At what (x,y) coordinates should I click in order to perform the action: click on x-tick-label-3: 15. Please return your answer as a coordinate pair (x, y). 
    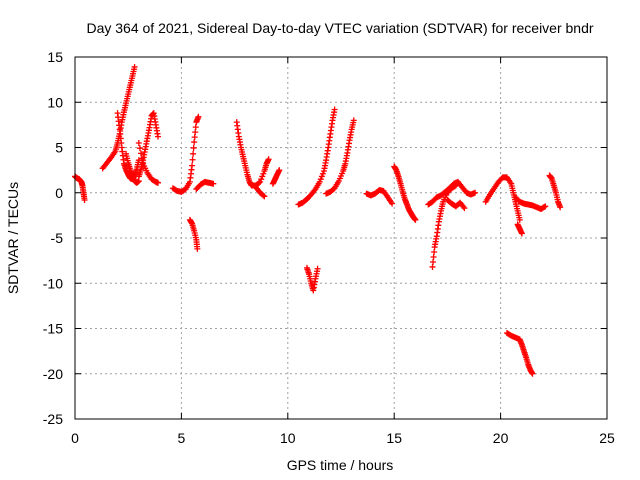
    Looking at the image, I should click on (394, 438).